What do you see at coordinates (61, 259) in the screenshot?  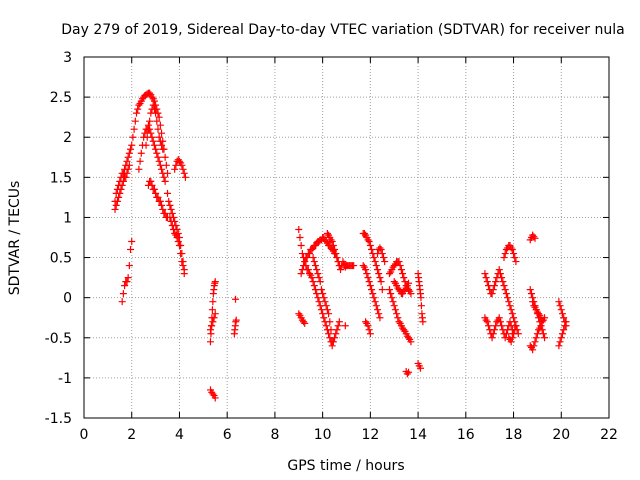 I see `y-tick-label: 0.5` at bounding box center [61, 259].